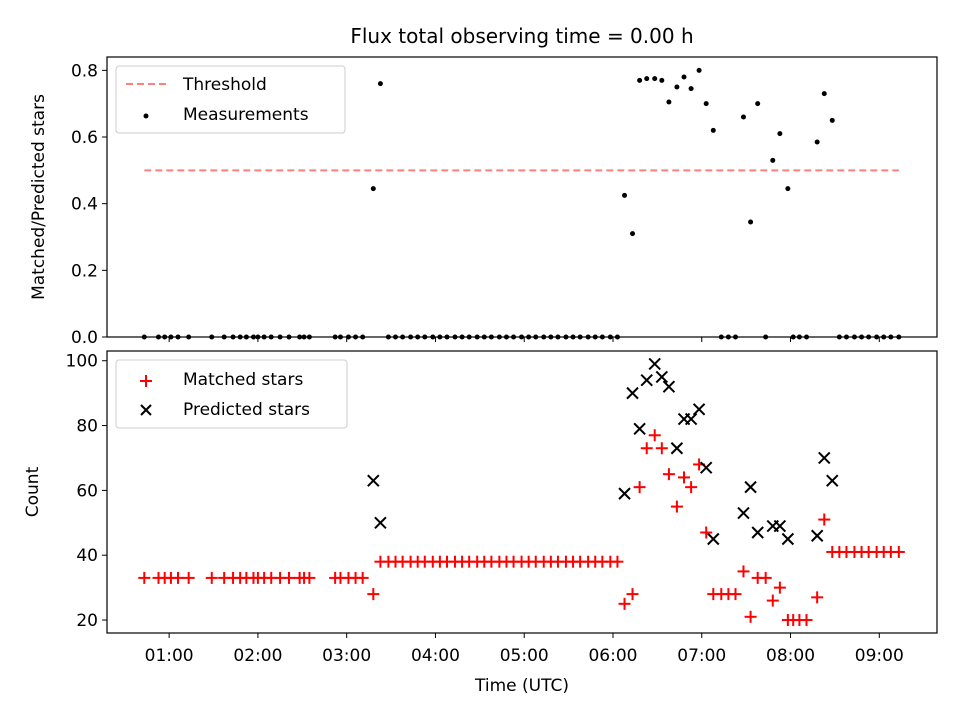 The image size is (960, 720). I want to click on x-tick-label: 08:00, so click(790, 656).